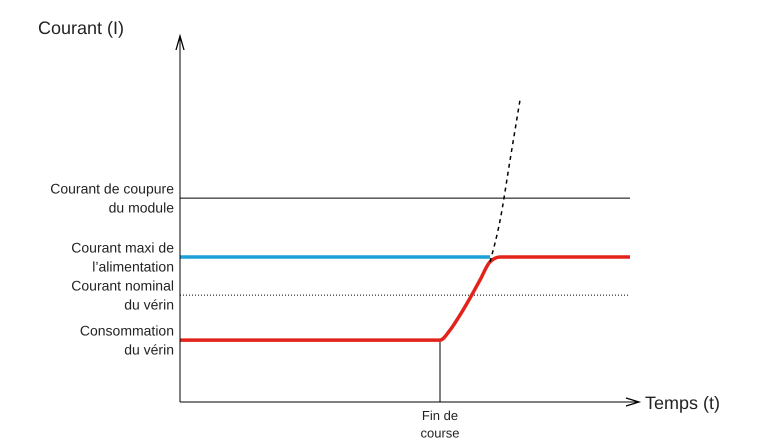 The width and height of the screenshot is (772, 439). Describe the element at coordinates (112, 198) in the screenshot. I see `ref-line-label: Courant de coupure du module` at that location.